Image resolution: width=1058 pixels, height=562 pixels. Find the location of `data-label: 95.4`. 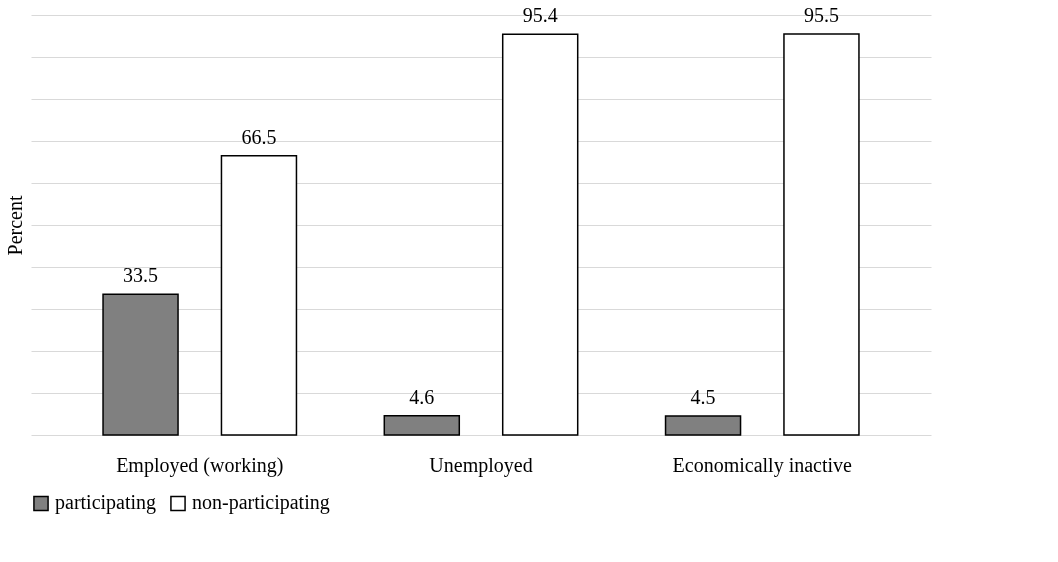

data-label: 95.4 is located at coordinates (540, 15).